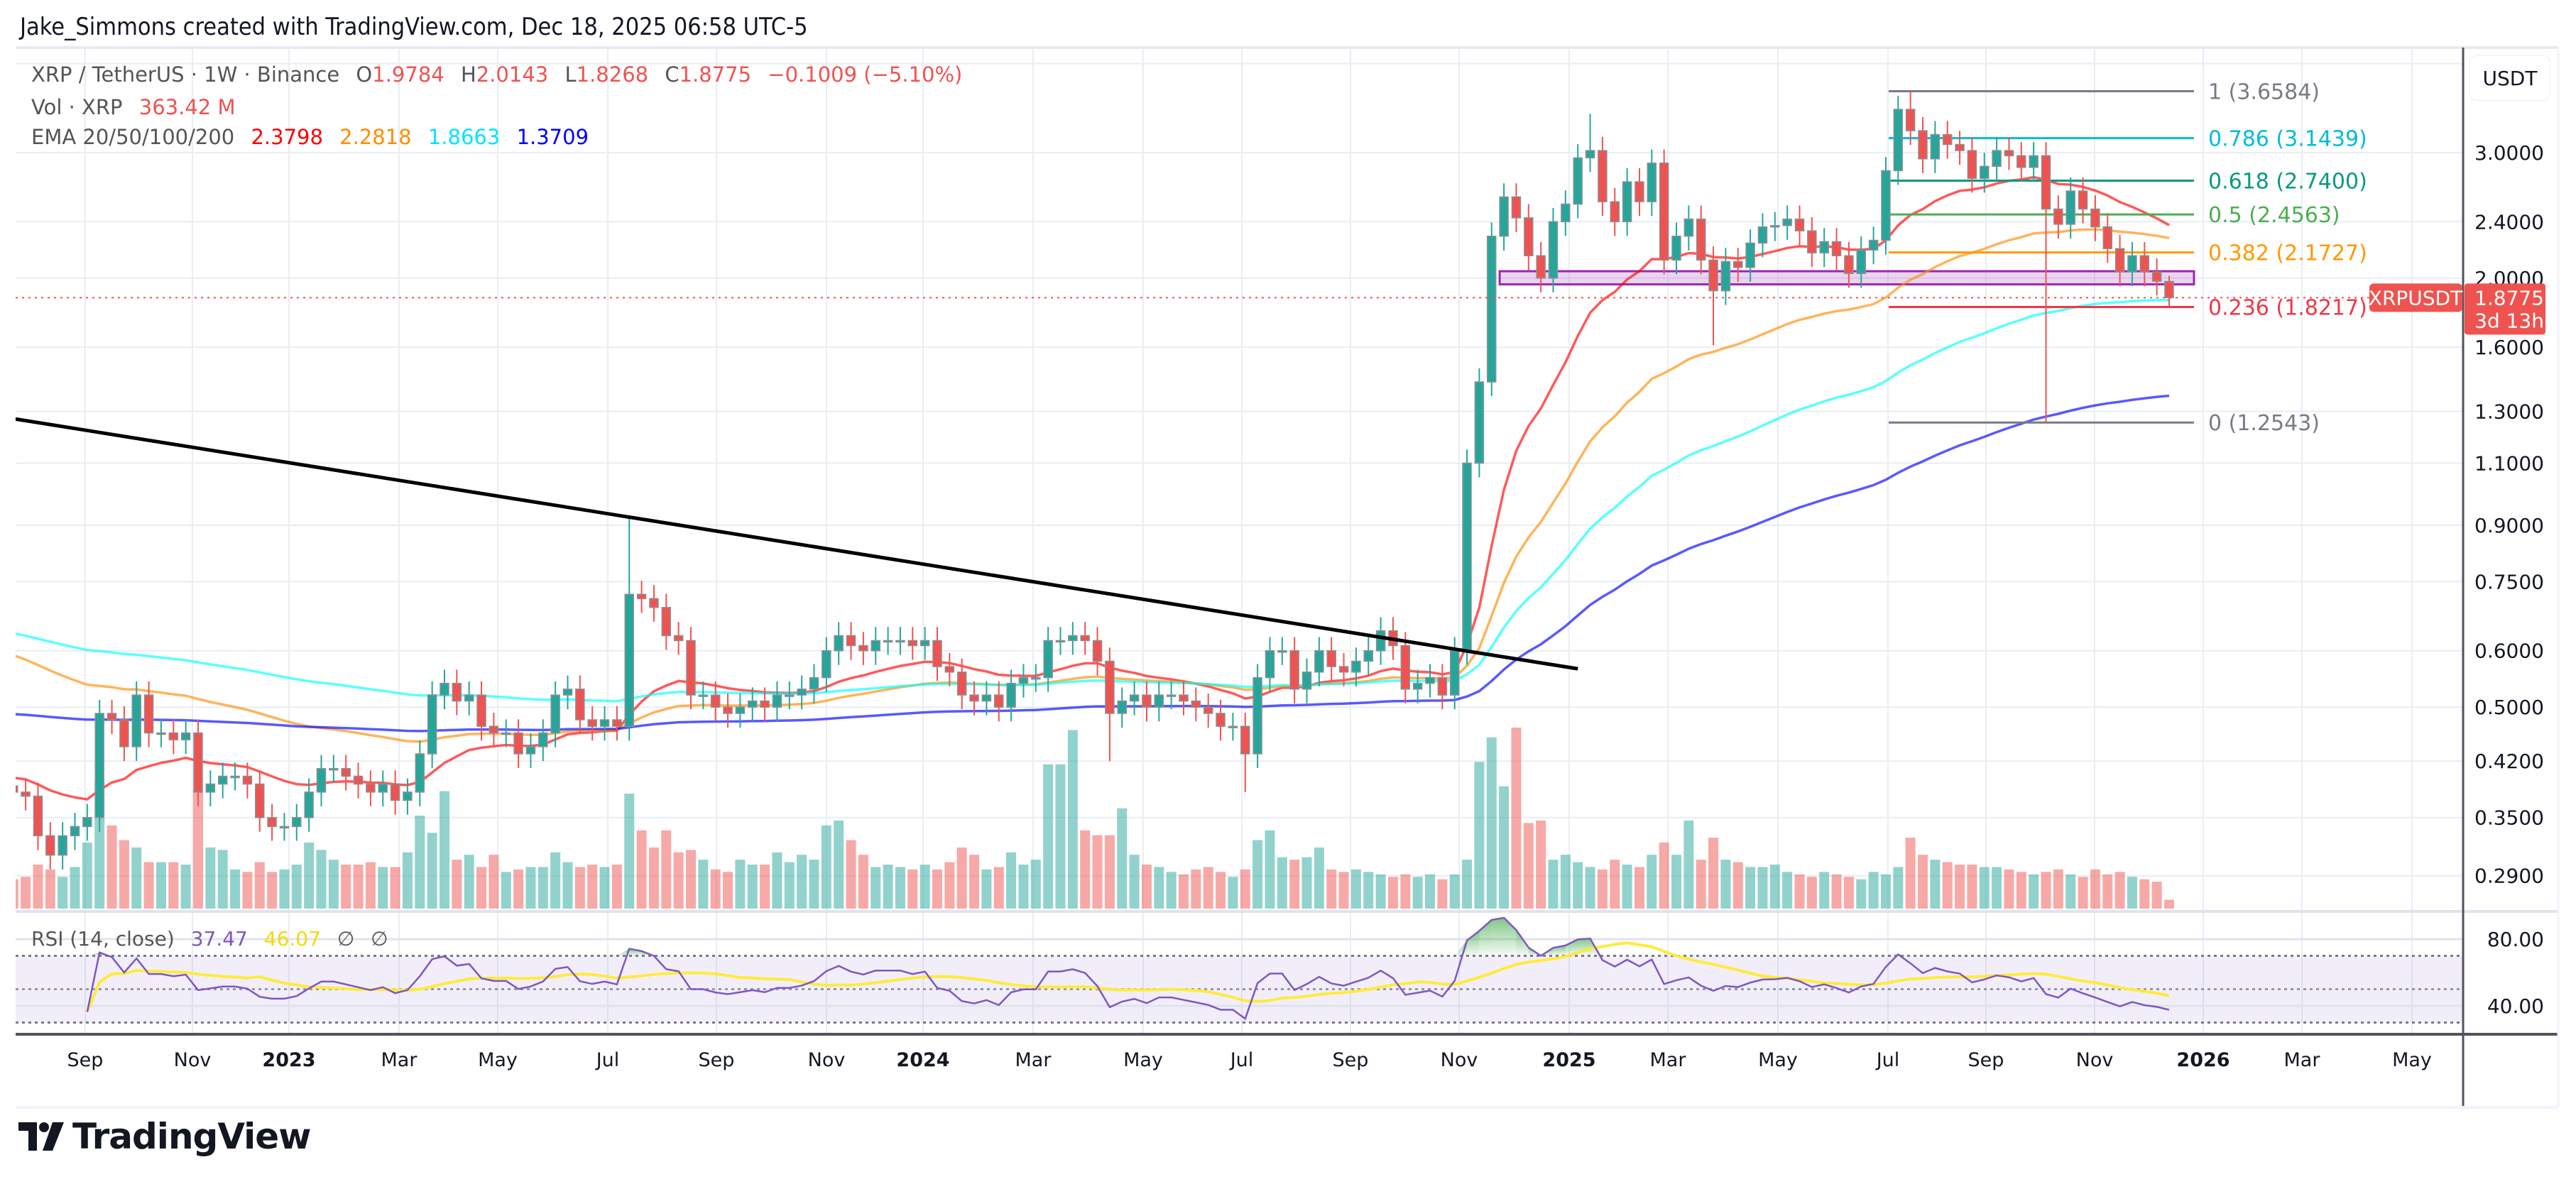 This screenshot has height=1189, width=2576. Describe the element at coordinates (133, 107) in the screenshot. I see `volume-legend: Vol · XRP 363.42 M` at that location.